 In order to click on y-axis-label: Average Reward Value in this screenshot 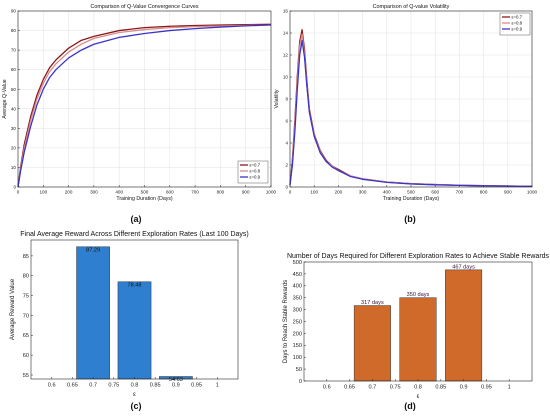, I will do `click(13, 309)`.